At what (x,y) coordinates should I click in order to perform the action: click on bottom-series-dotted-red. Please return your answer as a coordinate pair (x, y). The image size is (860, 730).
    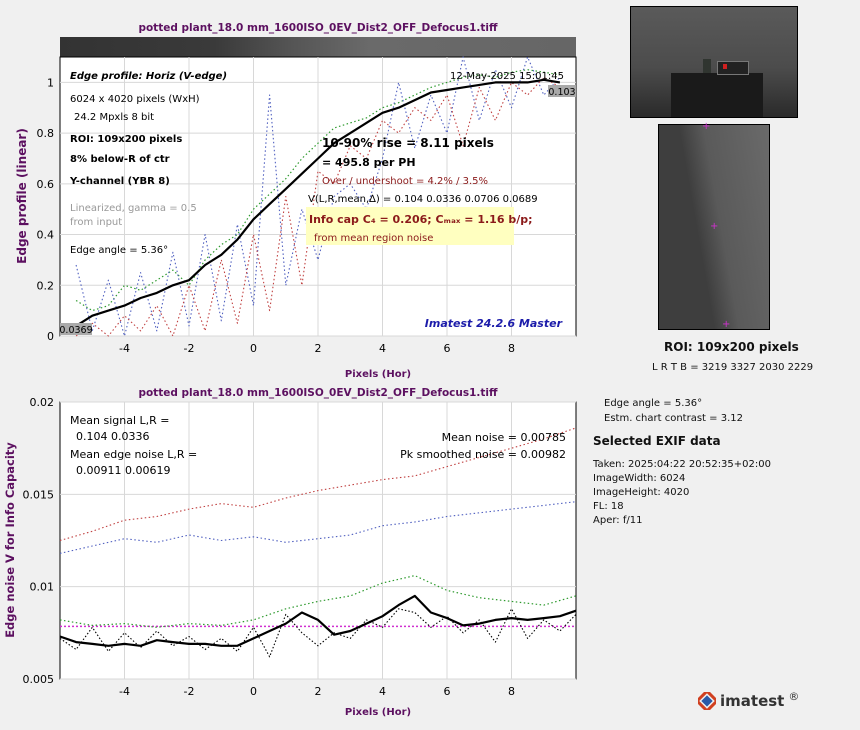
    Looking at the image, I should click on (318, 484).